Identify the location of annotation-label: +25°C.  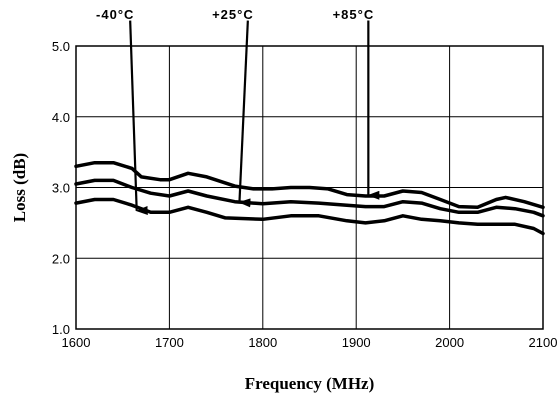
(233, 14).